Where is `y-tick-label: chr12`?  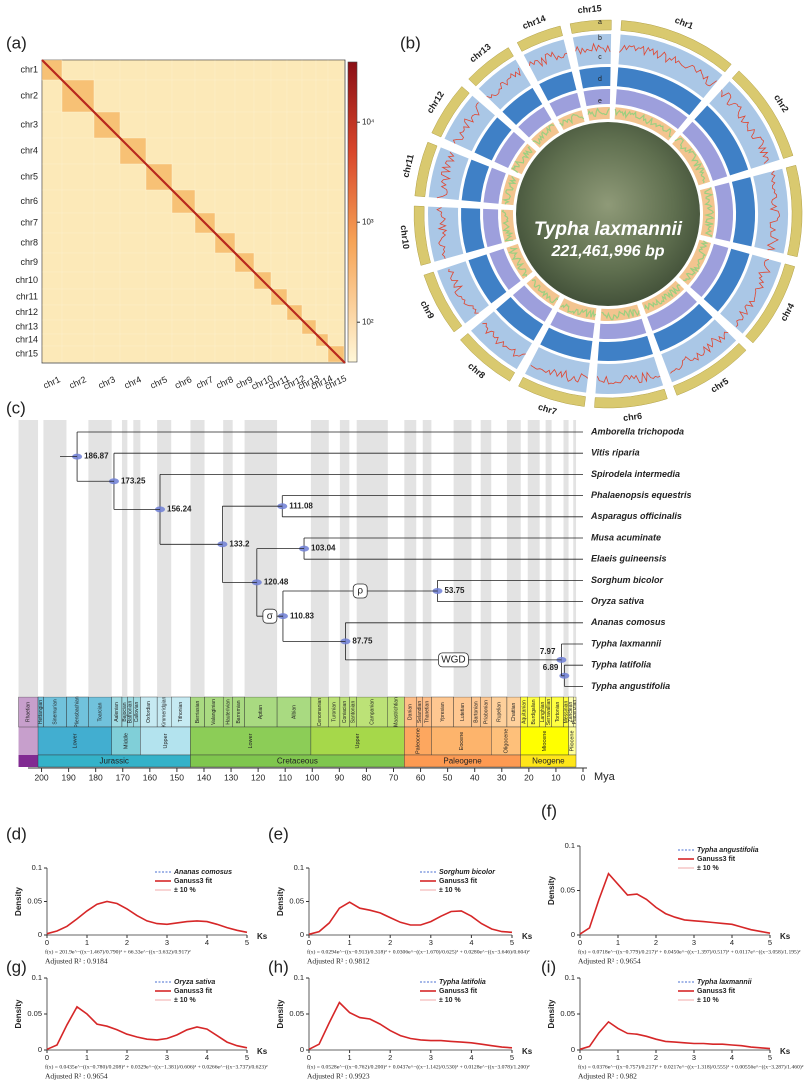 y-tick-label: chr12 is located at coordinates (26, 312).